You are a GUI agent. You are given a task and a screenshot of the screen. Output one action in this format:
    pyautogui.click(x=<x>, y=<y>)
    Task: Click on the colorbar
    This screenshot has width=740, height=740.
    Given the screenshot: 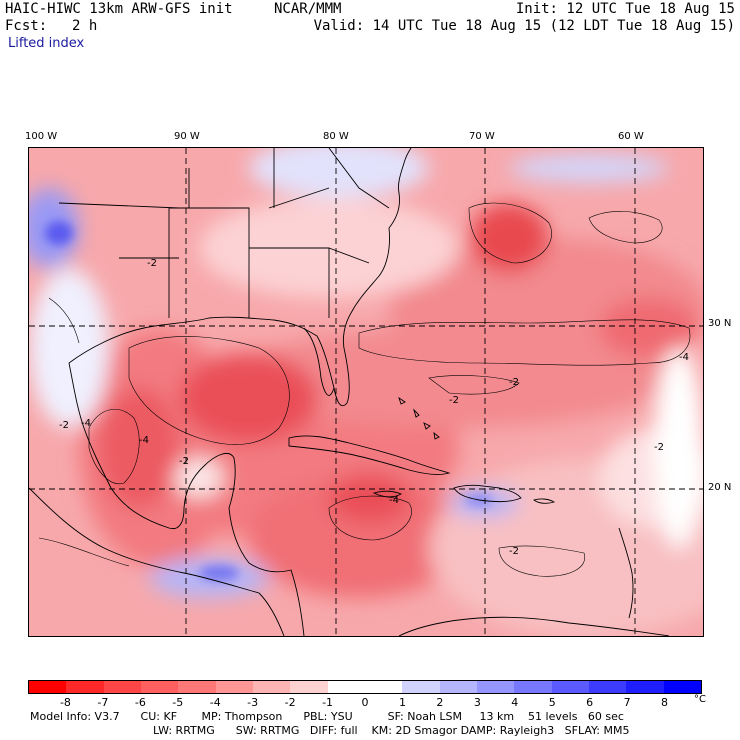 What is the action you would take?
    pyautogui.click(x=365, y=687)
    